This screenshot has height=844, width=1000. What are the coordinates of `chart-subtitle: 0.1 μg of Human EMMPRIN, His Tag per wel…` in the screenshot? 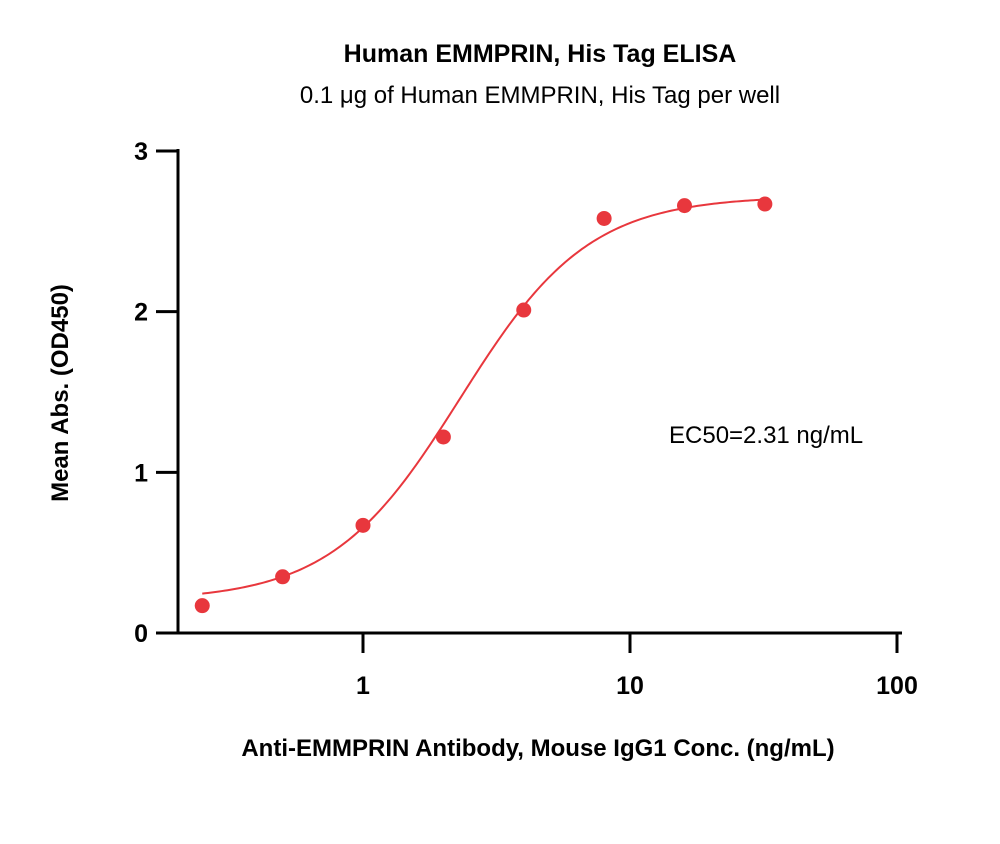 It's located at (540, 95).